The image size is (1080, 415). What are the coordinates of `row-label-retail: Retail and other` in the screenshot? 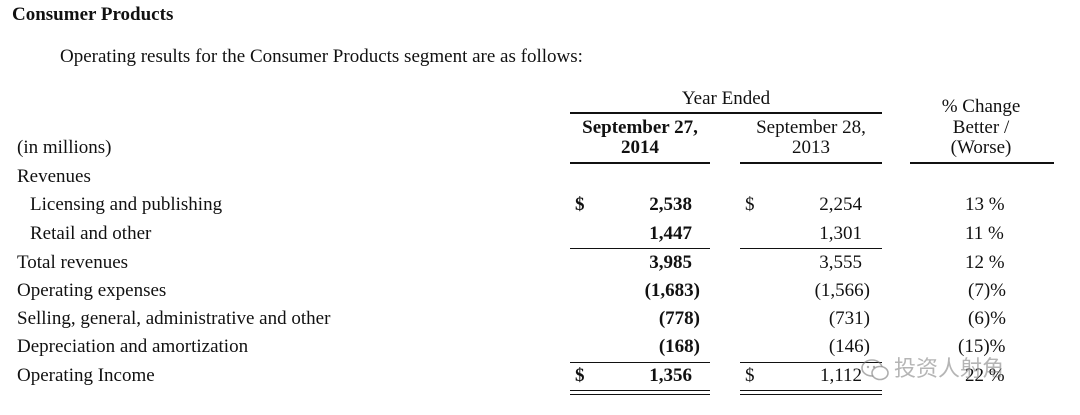 It's located at (91, 233).